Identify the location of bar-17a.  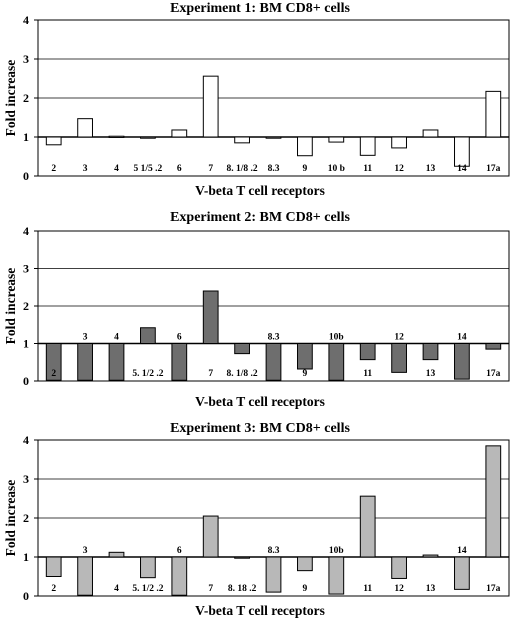
(493, 346).